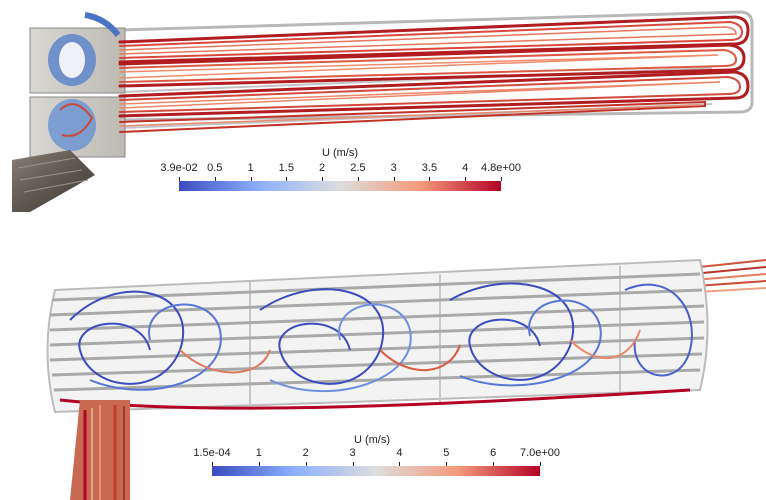 Image resolution: width=766 pixels, height=500 pixels. What do you see at coordinates (305, 453) in the screenshot?
I see `bottom-colorbar-tick-label: 2` at bounding box center [305, 453].